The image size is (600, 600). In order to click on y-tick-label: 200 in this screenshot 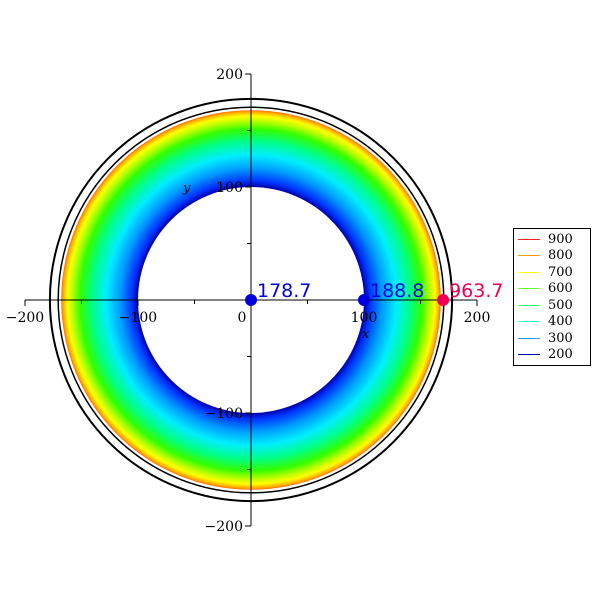, I will do `click(229, 75)`.